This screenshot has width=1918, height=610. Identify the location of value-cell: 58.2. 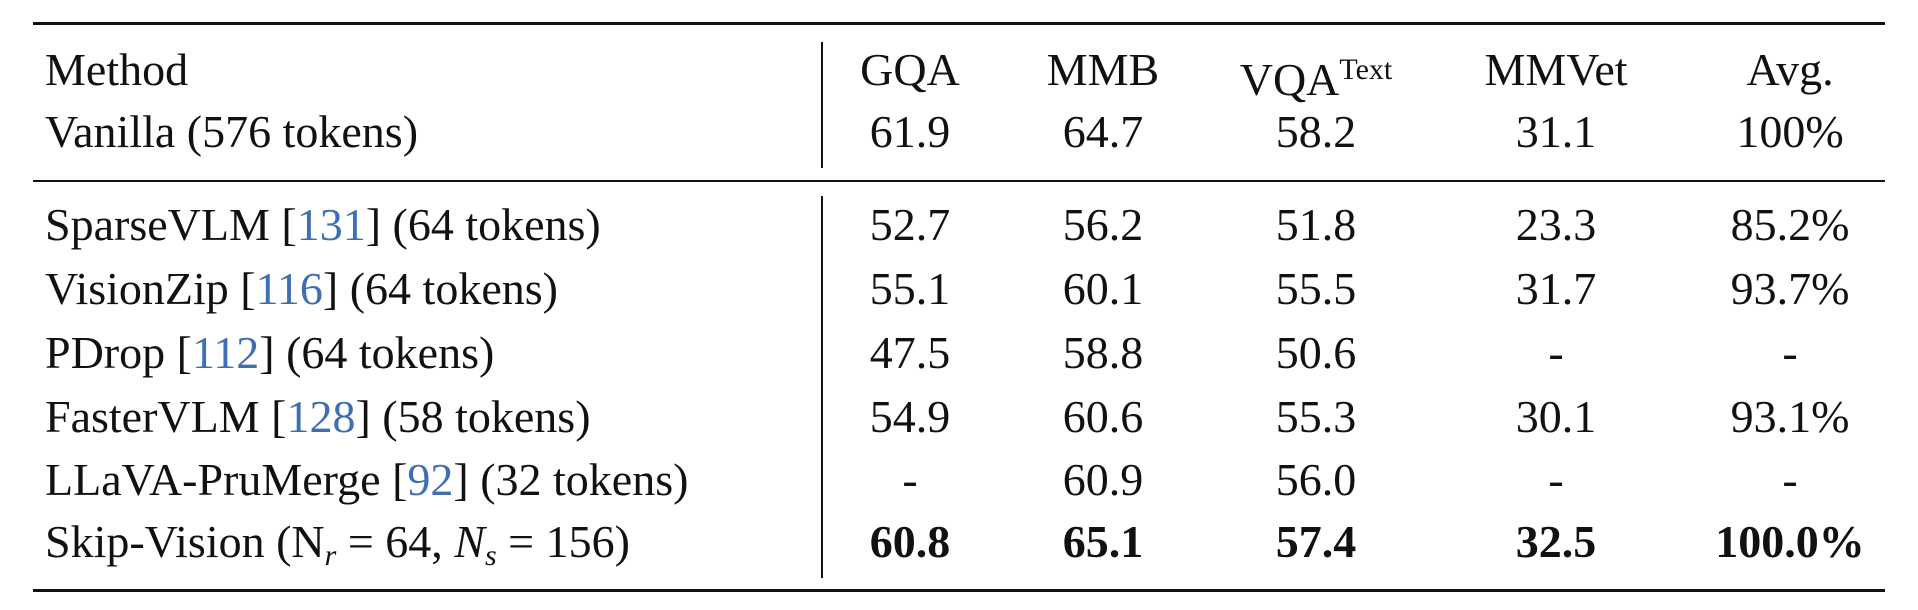
(1316, 131).